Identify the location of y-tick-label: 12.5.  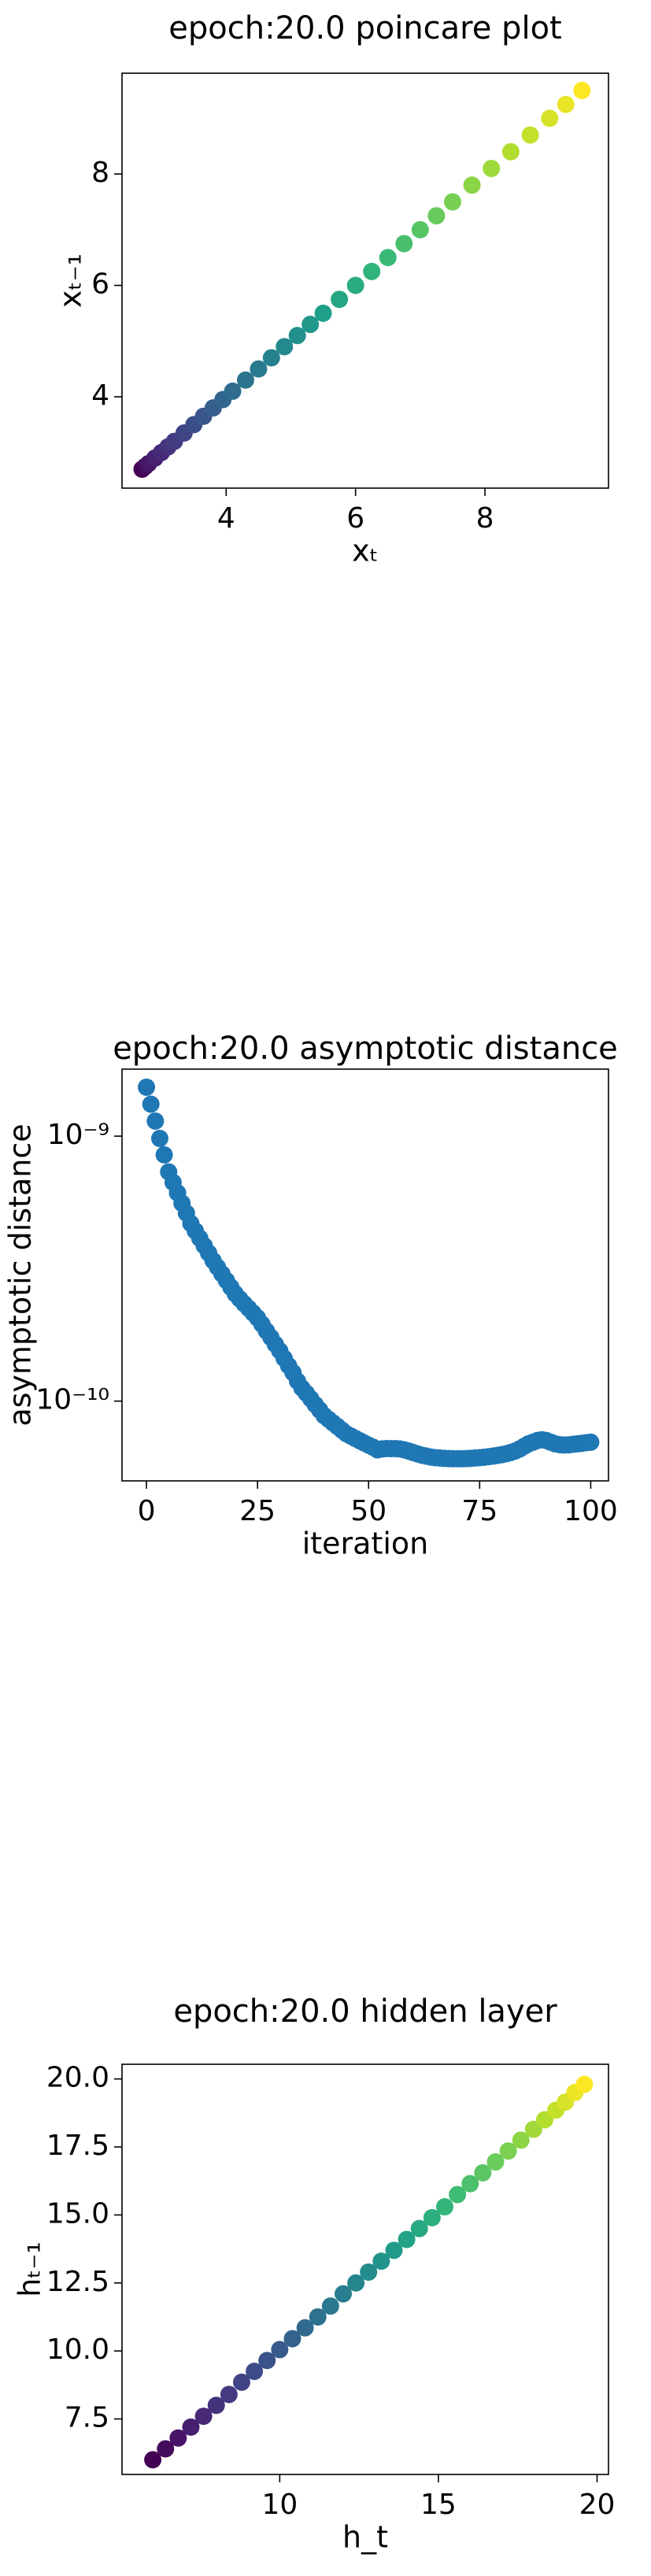
(77, 2282).